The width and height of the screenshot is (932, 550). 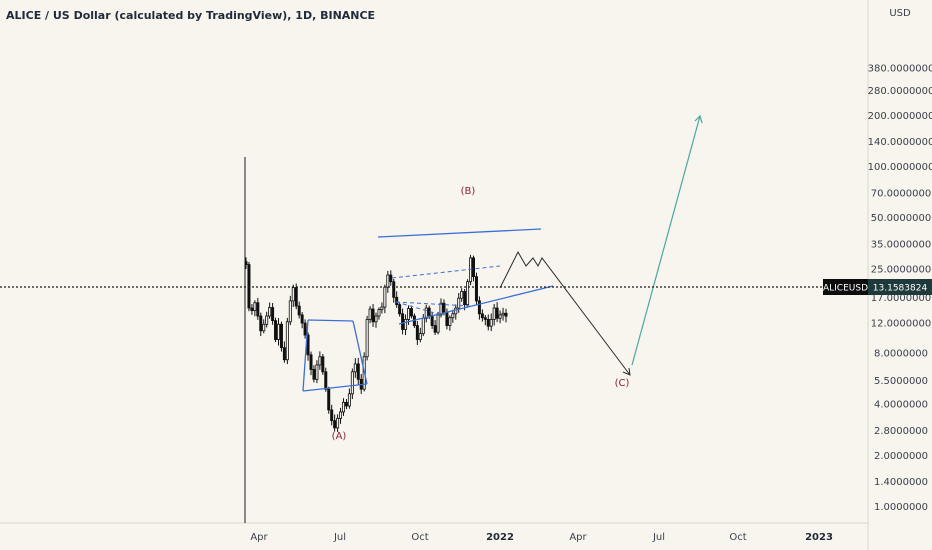 I want to click on price-tick-label: 2.8000000, so click(x=901, y=431).